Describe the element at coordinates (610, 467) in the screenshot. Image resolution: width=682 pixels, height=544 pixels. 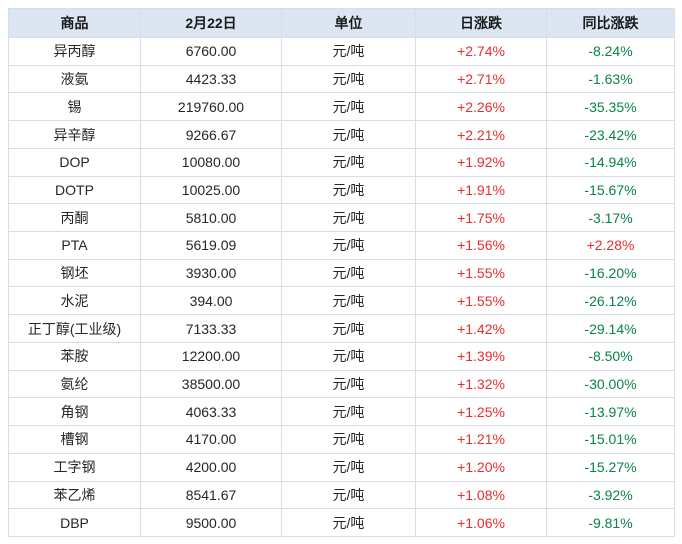
I see `yoy-change-cell: -15.27%` at that location.